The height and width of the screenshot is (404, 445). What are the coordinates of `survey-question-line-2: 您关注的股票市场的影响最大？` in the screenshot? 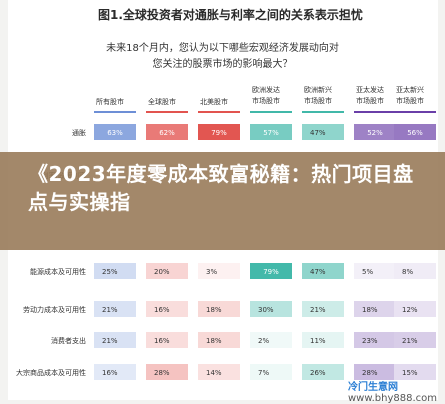 It's located at (222, 64).